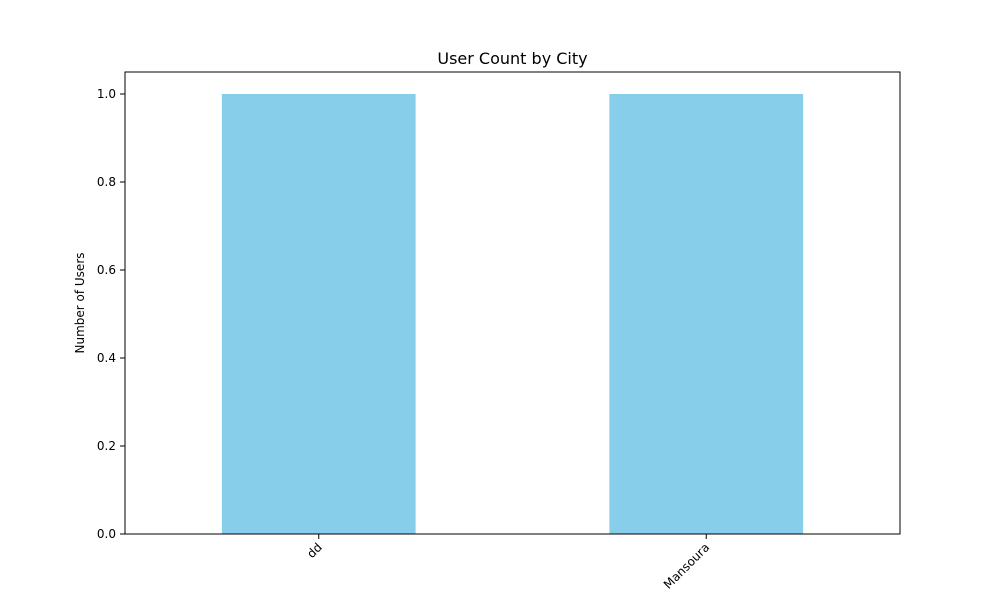  What do you see at coordinates (314, 550) in the screenshot?
I see `x-tick-label: dd` at bounding box center [314, 550].